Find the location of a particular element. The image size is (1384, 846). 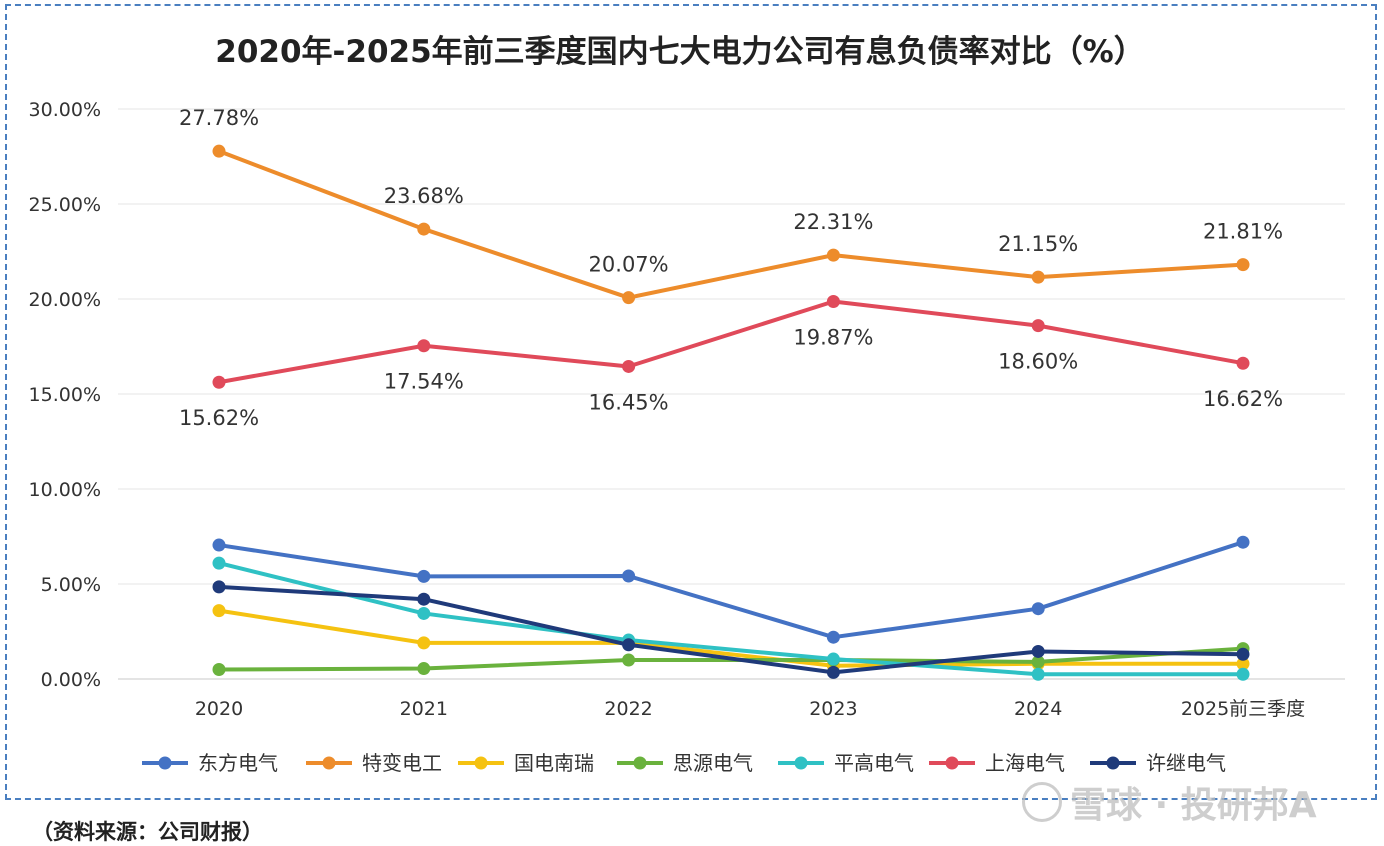

legend-item: 国电南瑞 is located at coordinates (526, 763).